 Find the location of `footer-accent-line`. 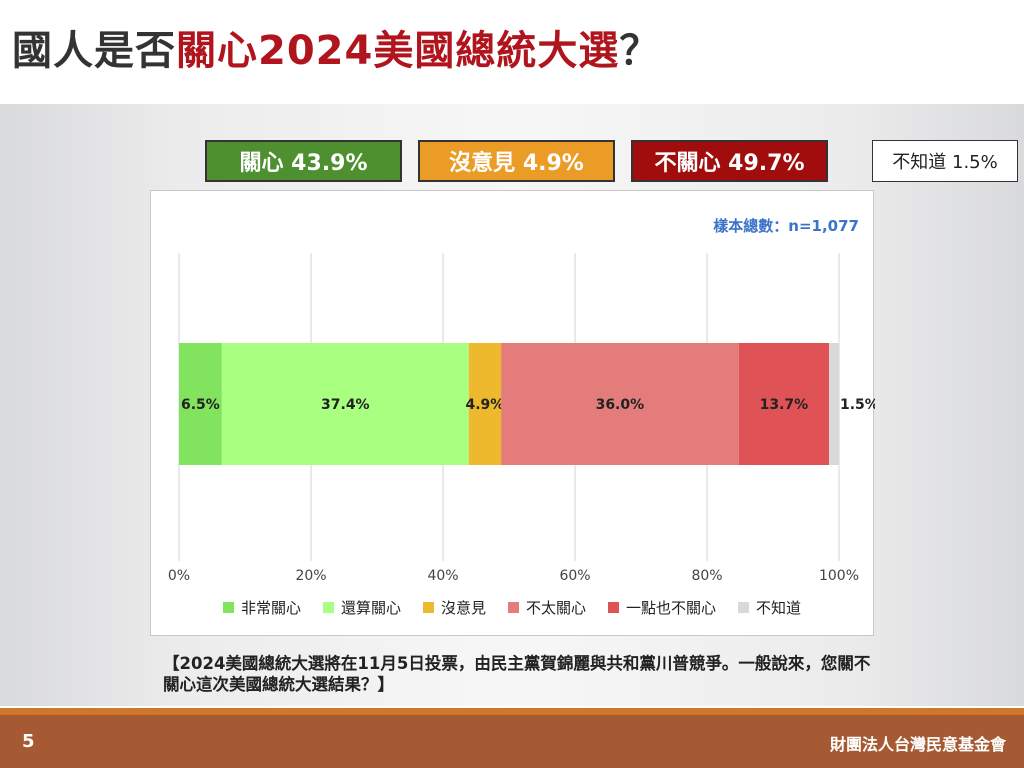

footer-accent-line is located at coordinates (512, 711).